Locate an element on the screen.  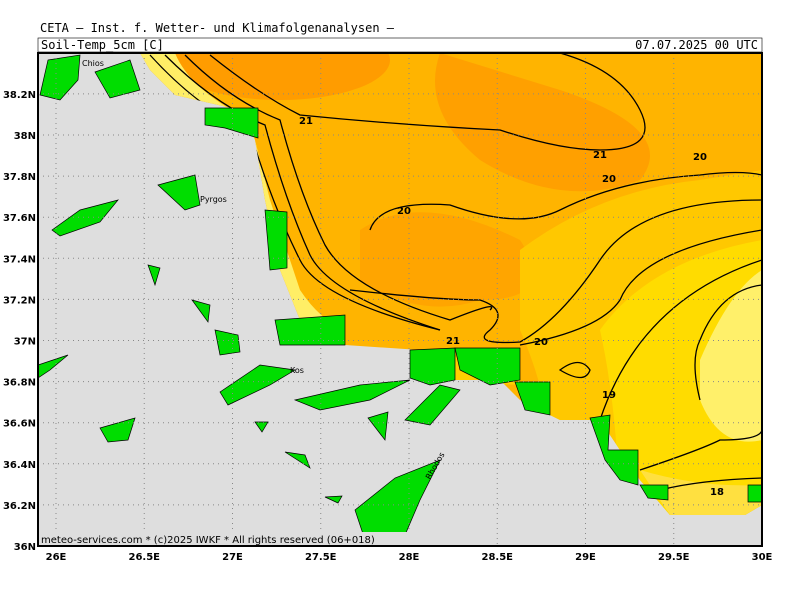
lon-label: 30E is located at coordinates (762, 557).